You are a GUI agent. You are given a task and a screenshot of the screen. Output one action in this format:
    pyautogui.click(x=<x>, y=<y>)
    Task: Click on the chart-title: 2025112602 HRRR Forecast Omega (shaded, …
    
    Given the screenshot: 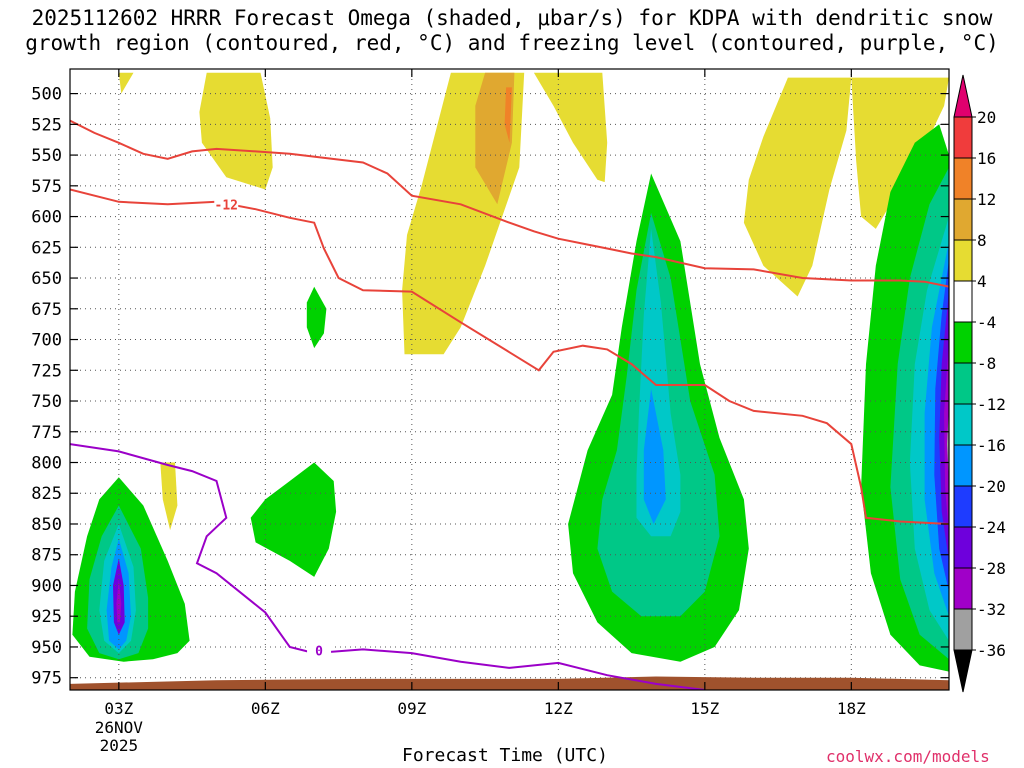 What is the action you would take?
    pyautogui.click(x=512, y=31)
    